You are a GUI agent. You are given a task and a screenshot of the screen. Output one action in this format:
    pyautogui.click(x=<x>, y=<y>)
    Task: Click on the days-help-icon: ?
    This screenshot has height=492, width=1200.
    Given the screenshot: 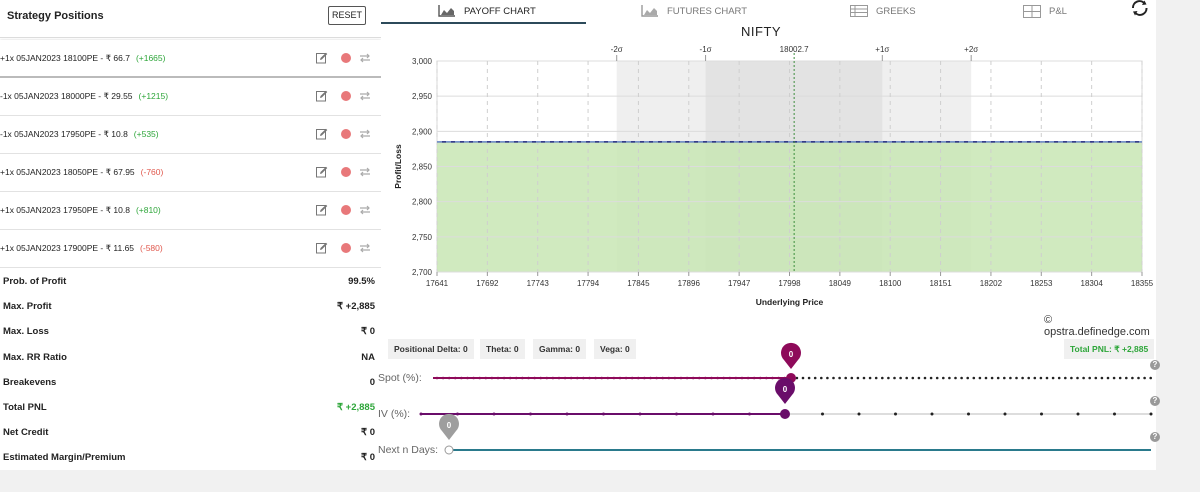 What is the action you would take?
    pyautogui.click(x=1155, y=437)
    